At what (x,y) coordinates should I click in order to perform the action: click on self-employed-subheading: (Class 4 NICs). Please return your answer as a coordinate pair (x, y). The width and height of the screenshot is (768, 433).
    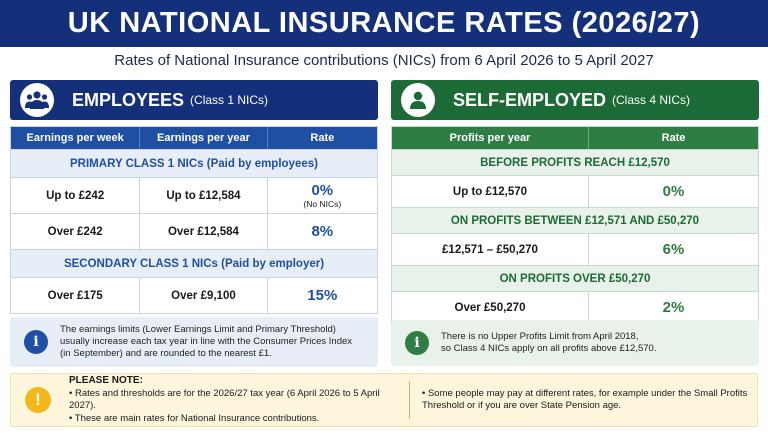
    Looking at the image, I should click on (651, 100).